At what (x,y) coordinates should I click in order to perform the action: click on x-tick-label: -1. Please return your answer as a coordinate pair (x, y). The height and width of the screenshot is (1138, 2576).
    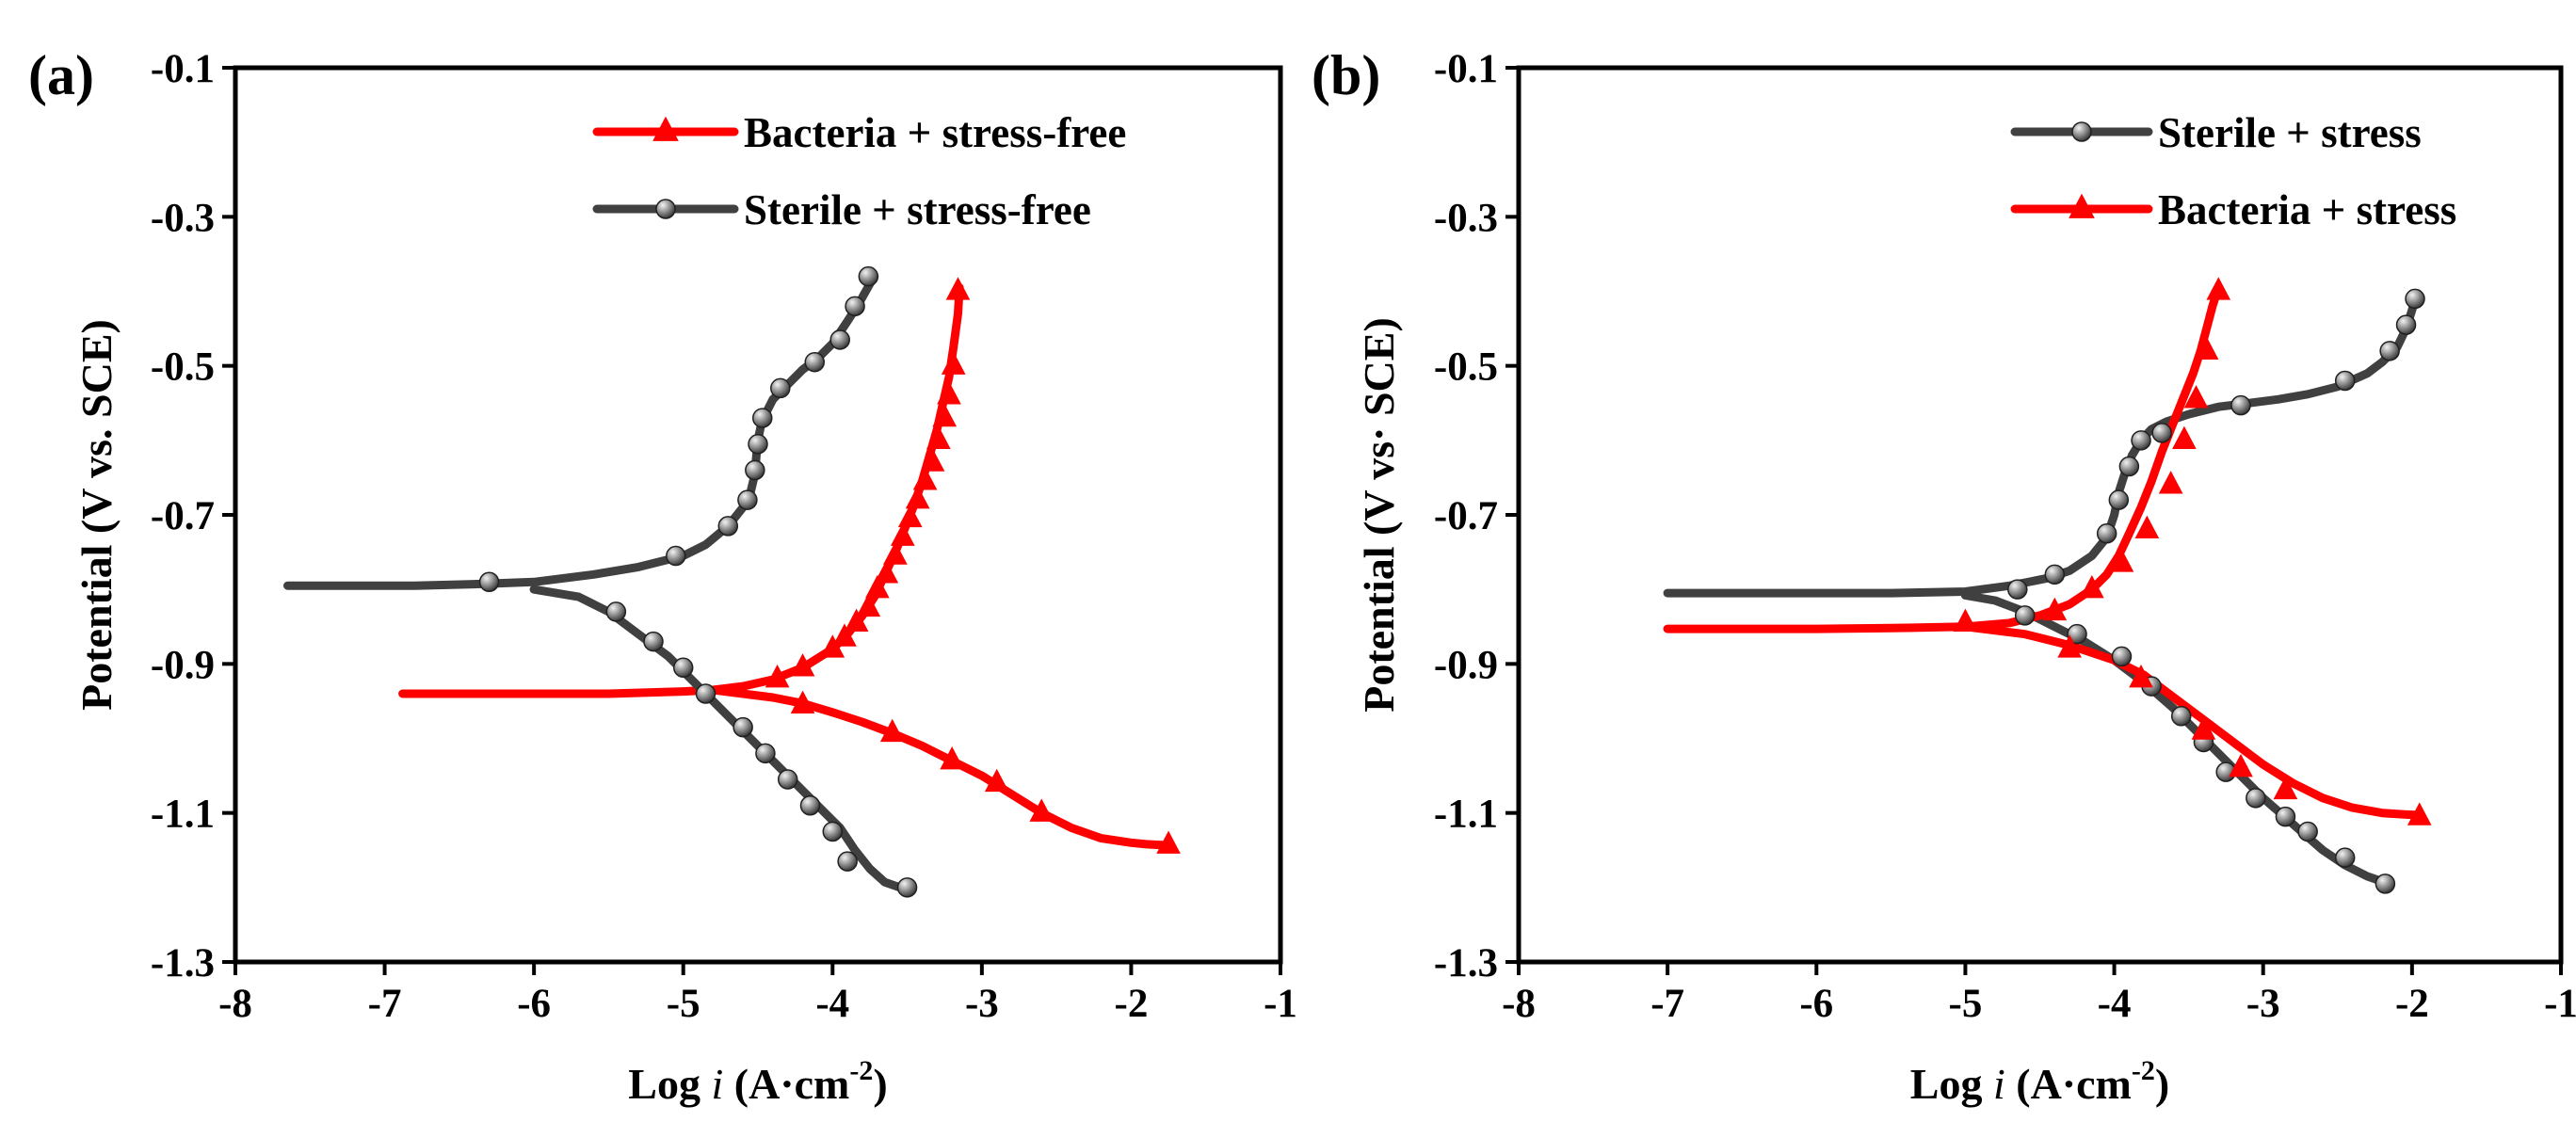
    Looking at the image, I should click on (2560, 1004).